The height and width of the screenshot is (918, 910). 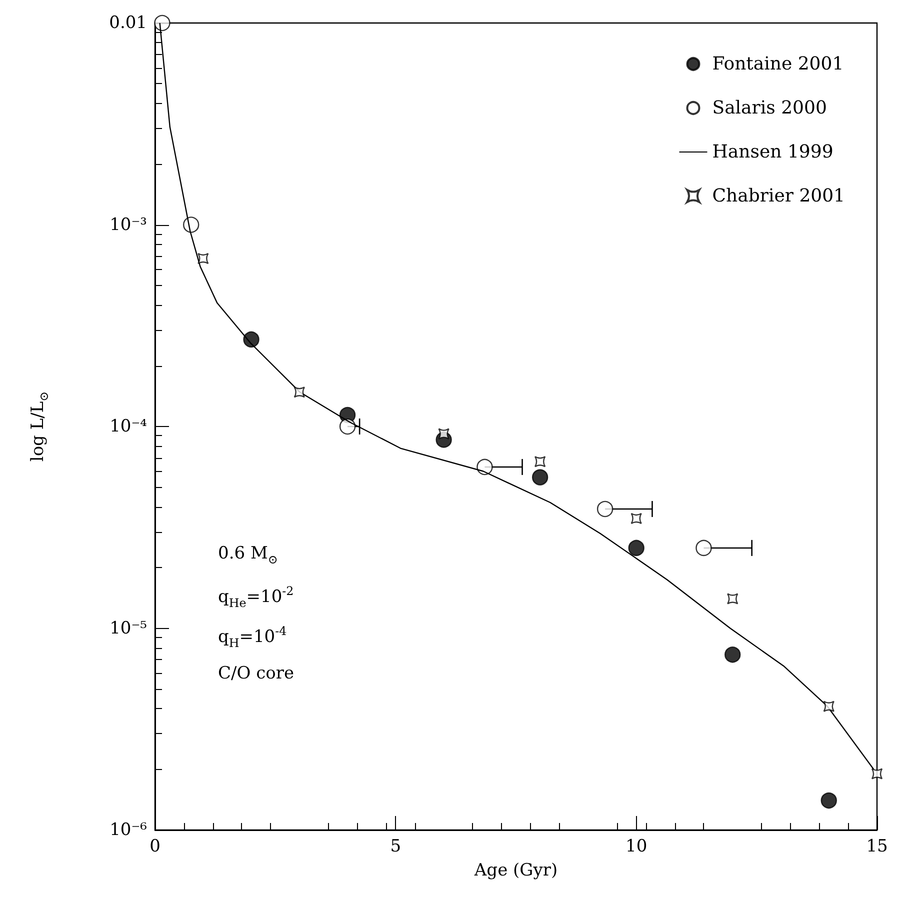 What do you see at coordinates (396, 846) in the screenshot?
I see `x-tick-label: 5` at bounding box center [396, 846].